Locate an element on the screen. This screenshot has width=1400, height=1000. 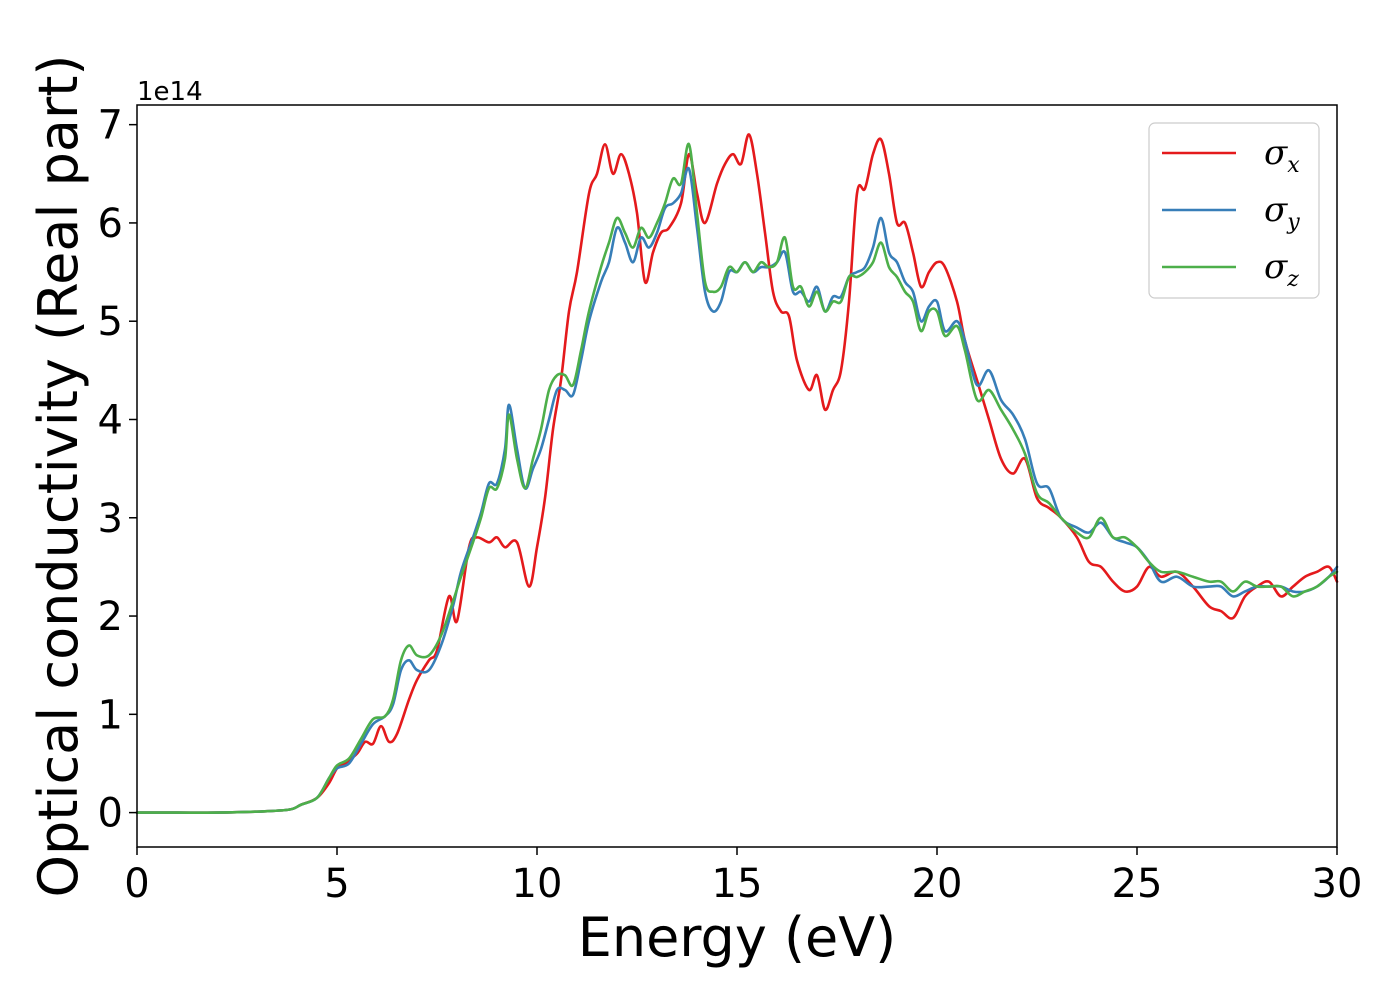
y-tick-label: 1 is located at coordinates (110, 715).